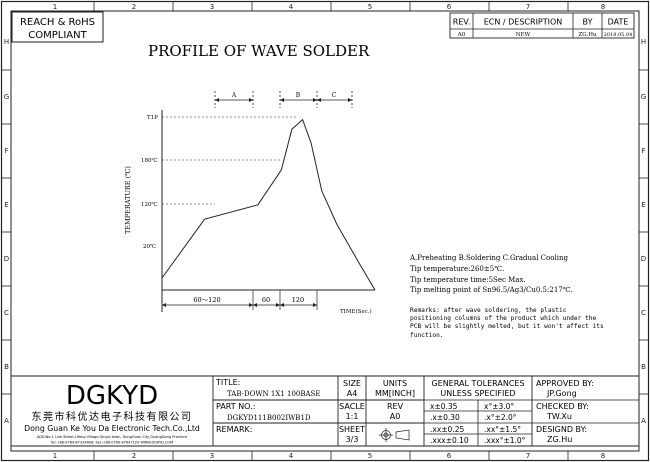 The width and height of the screenshot is (650, 462). Describe the element at coordinates (370, 7) in the screenshot. I see `zone-top-5: 5` at that location.